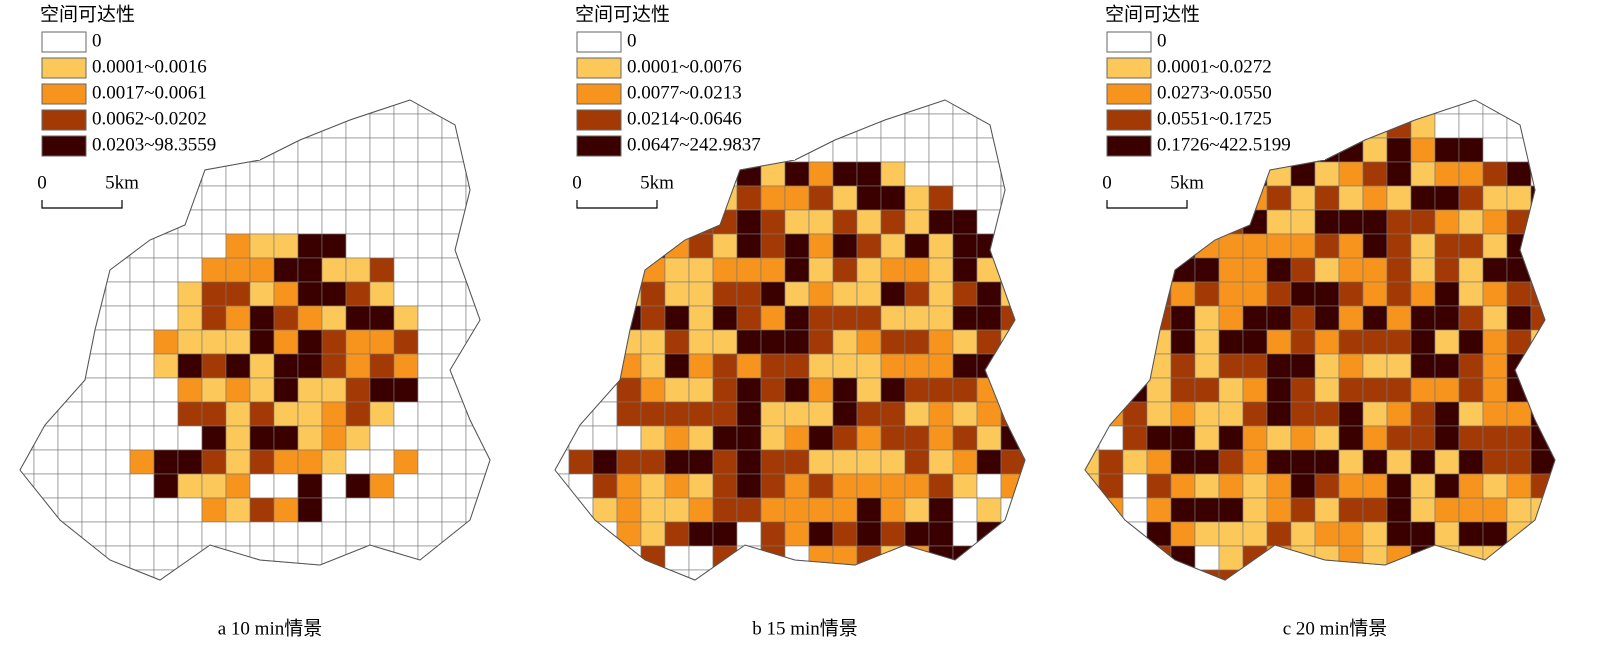 Image resolution: width=1600 pixels, height=646 pixels. What do you see at coordinates (145, 80) in the screenshot?
I see `legend-bg` at bounding box center [145, 80].